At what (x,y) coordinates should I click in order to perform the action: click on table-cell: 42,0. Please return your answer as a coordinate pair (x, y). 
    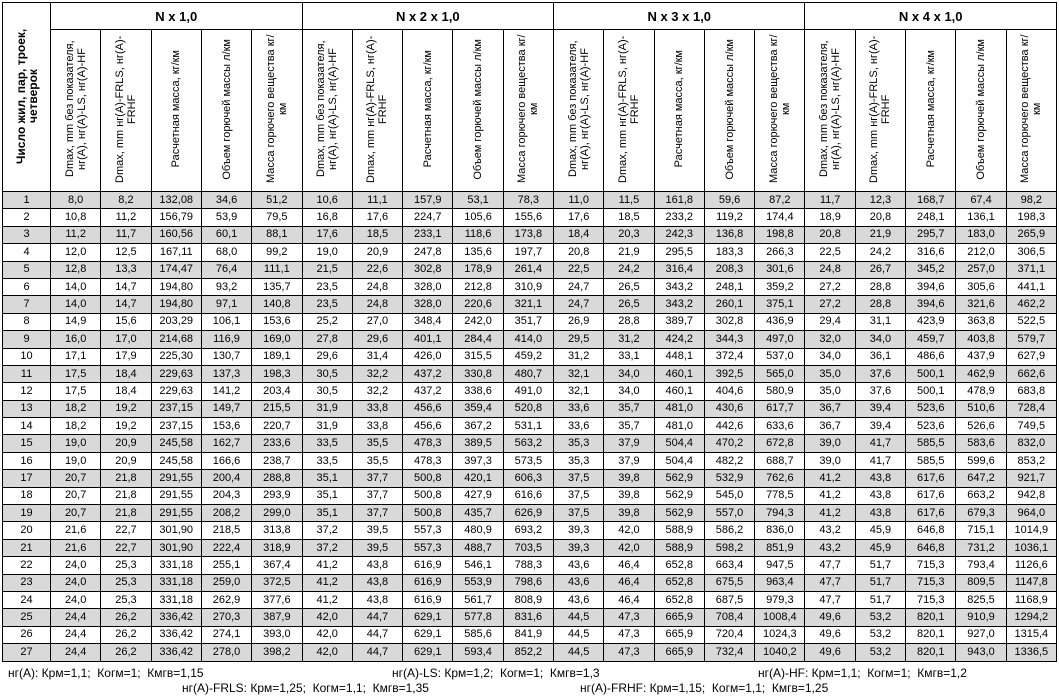
    Looking at the image, I should click on (327, 617).